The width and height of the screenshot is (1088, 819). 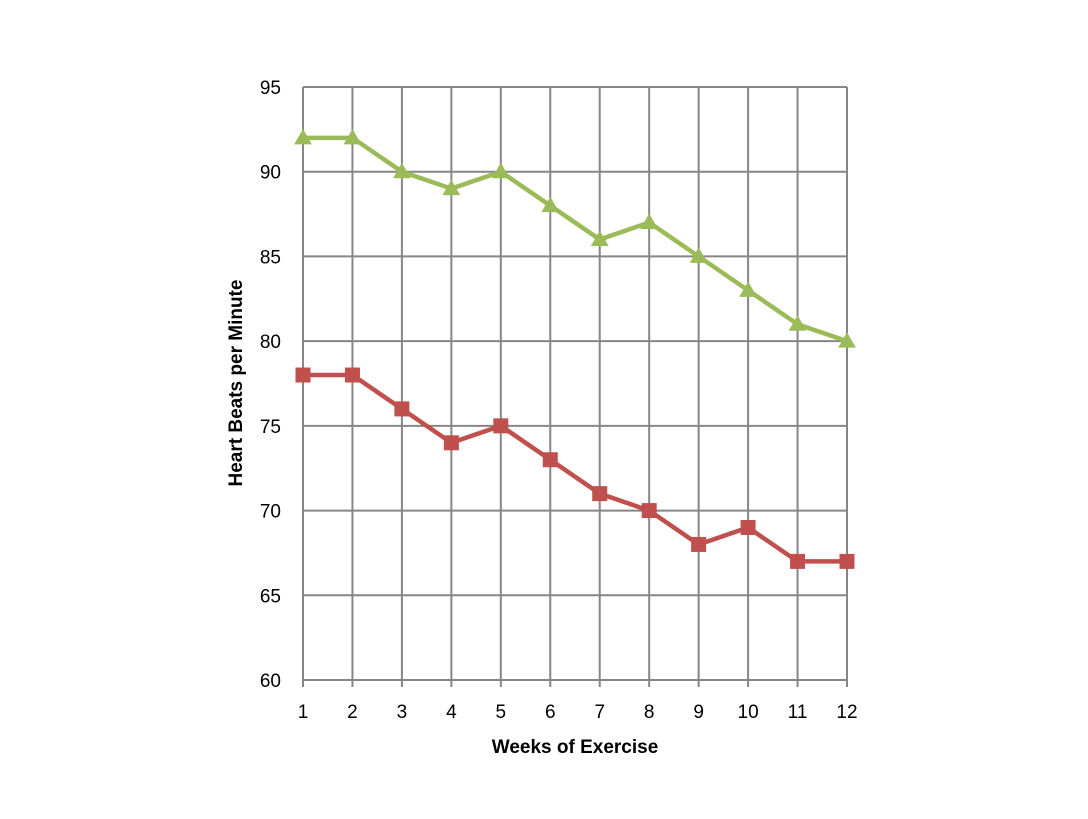 What do you see at coordinates (352, 712) in the screenshot?
I see `x-tick-label: 2` at bounding box center [352, 712].